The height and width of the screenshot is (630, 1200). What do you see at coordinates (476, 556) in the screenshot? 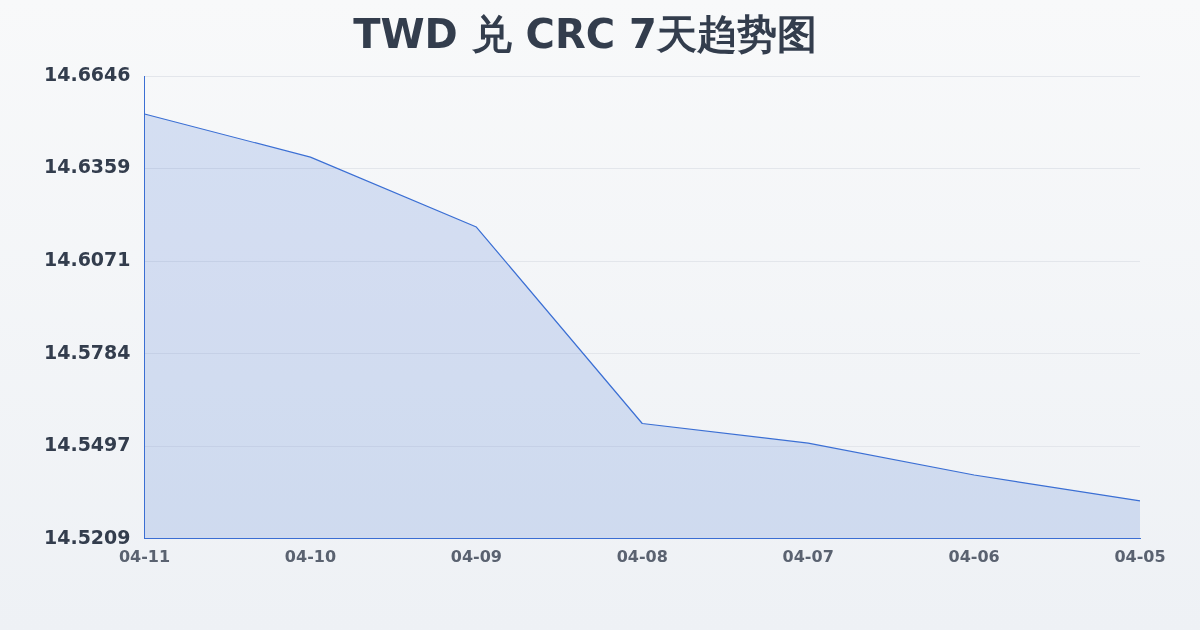
I see `x-tick-label: 04-09` at bounding box center [476, 556].